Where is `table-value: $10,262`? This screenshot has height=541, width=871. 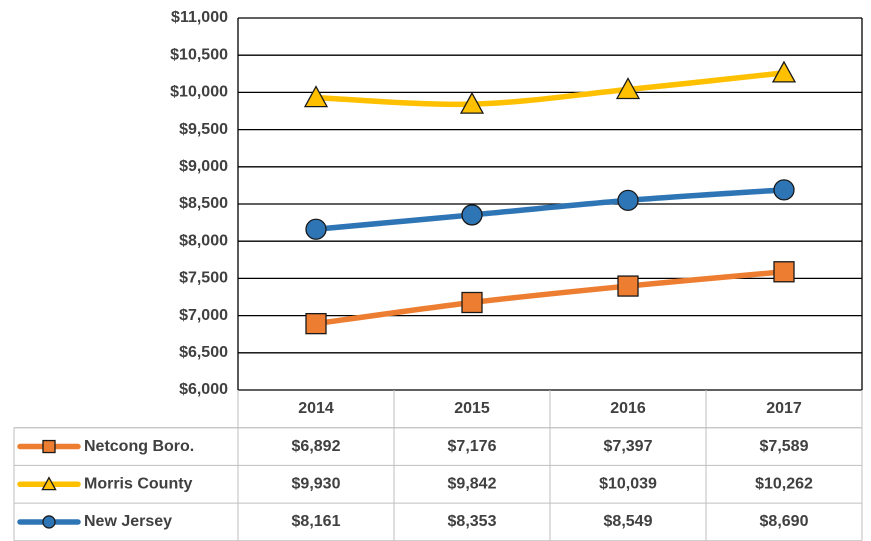
table-value: $10,262 is located at coordinates (784, 483).